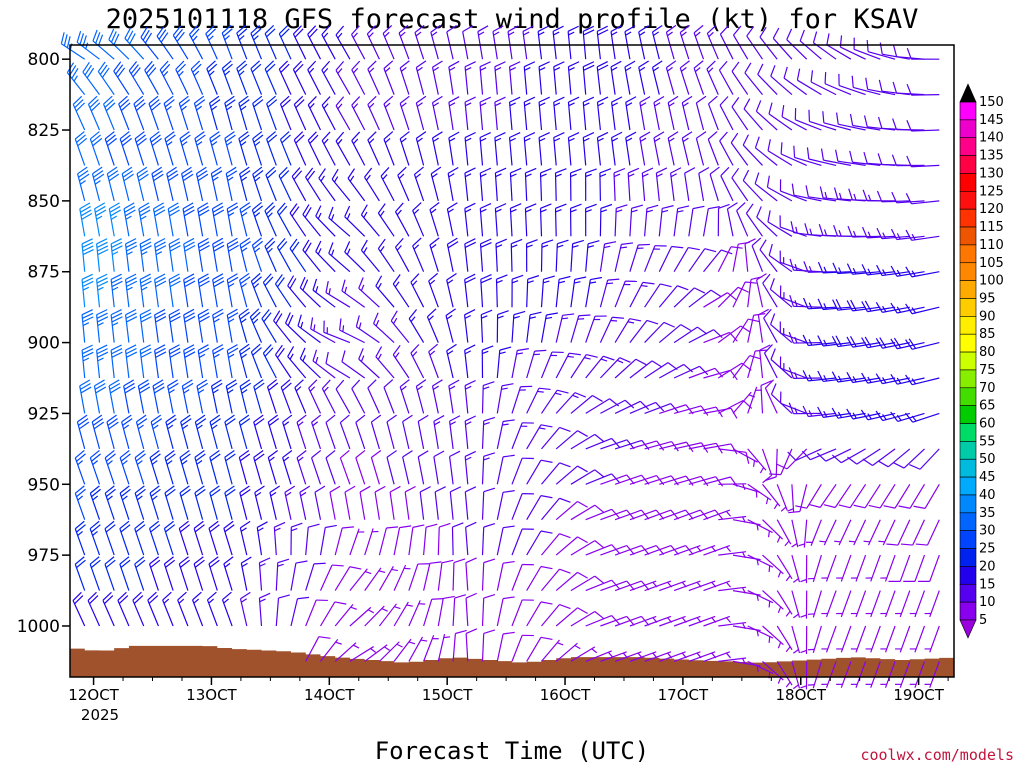  Describe the element at coordinates (991, 209) in the screenshot. I see `colorbar-label: 120` at that location.